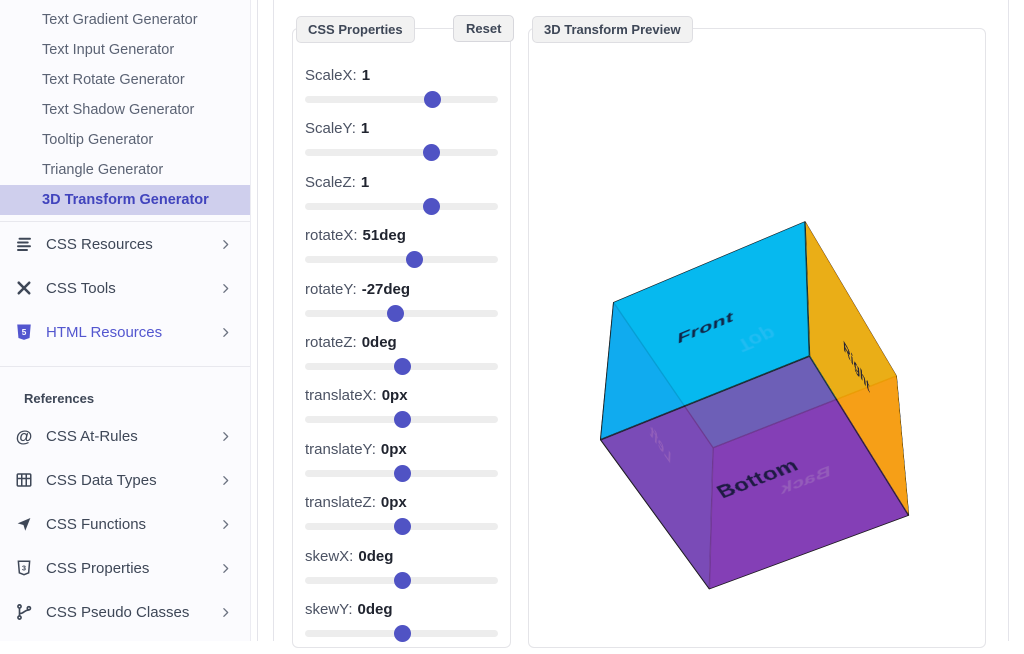  I want to click on slider-rotatez: rotateZ: 0deg, so click(401, 360).